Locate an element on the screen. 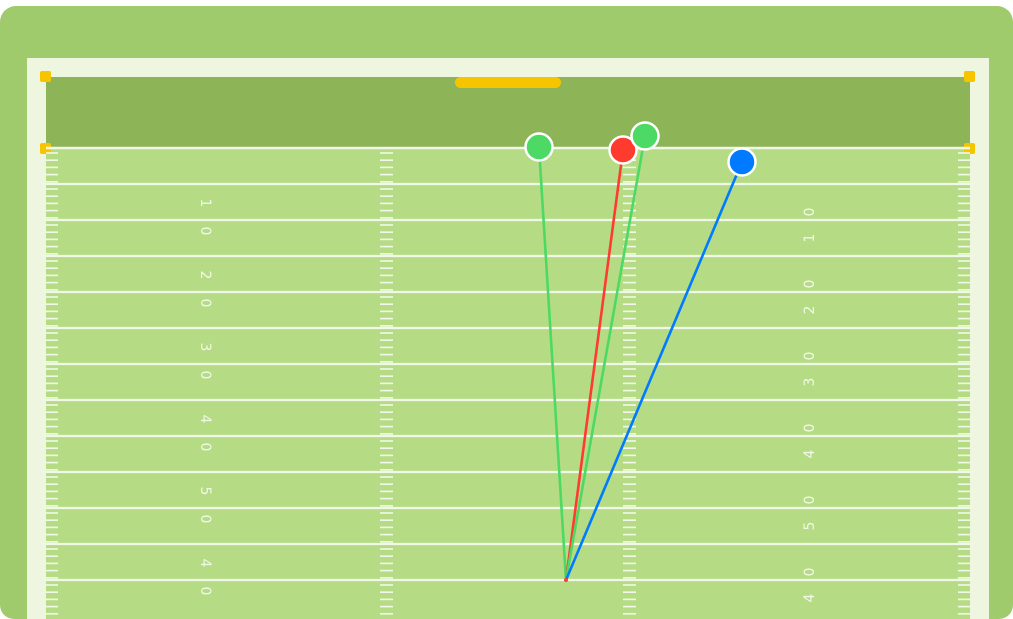 Image resolution: width=1013 pixels, height=619 pixels. routes is located at coordinates (640, 358).